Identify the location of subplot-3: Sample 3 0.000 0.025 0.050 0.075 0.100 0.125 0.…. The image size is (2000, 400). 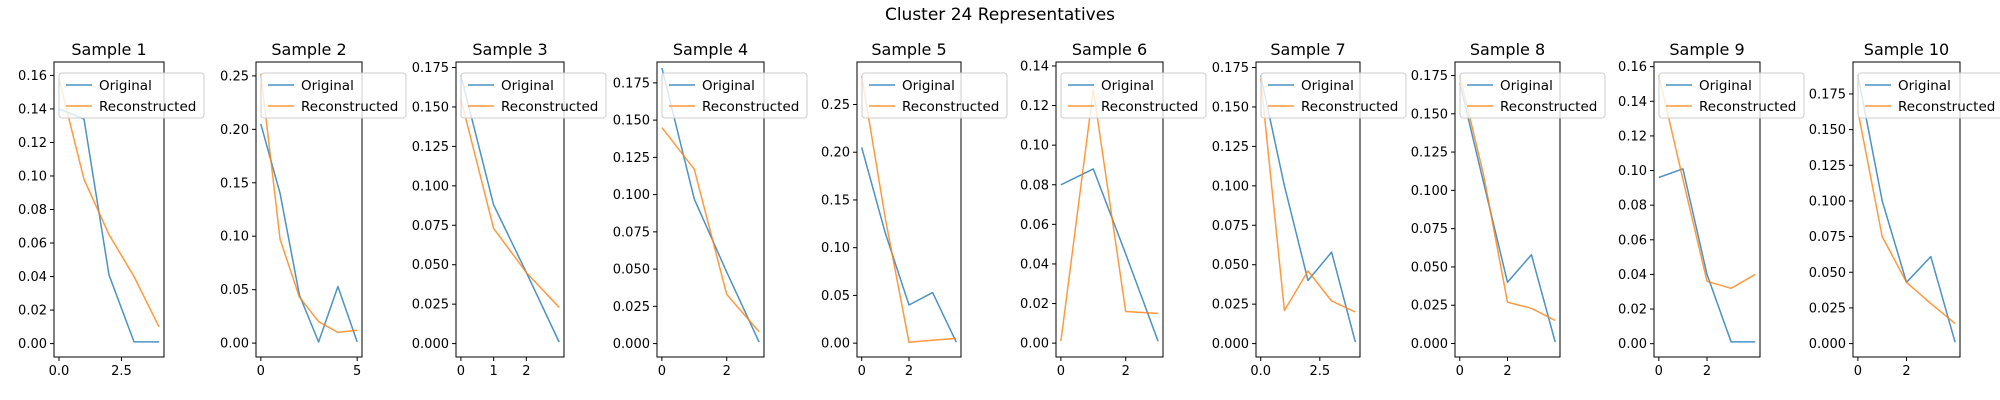
(509, 209).